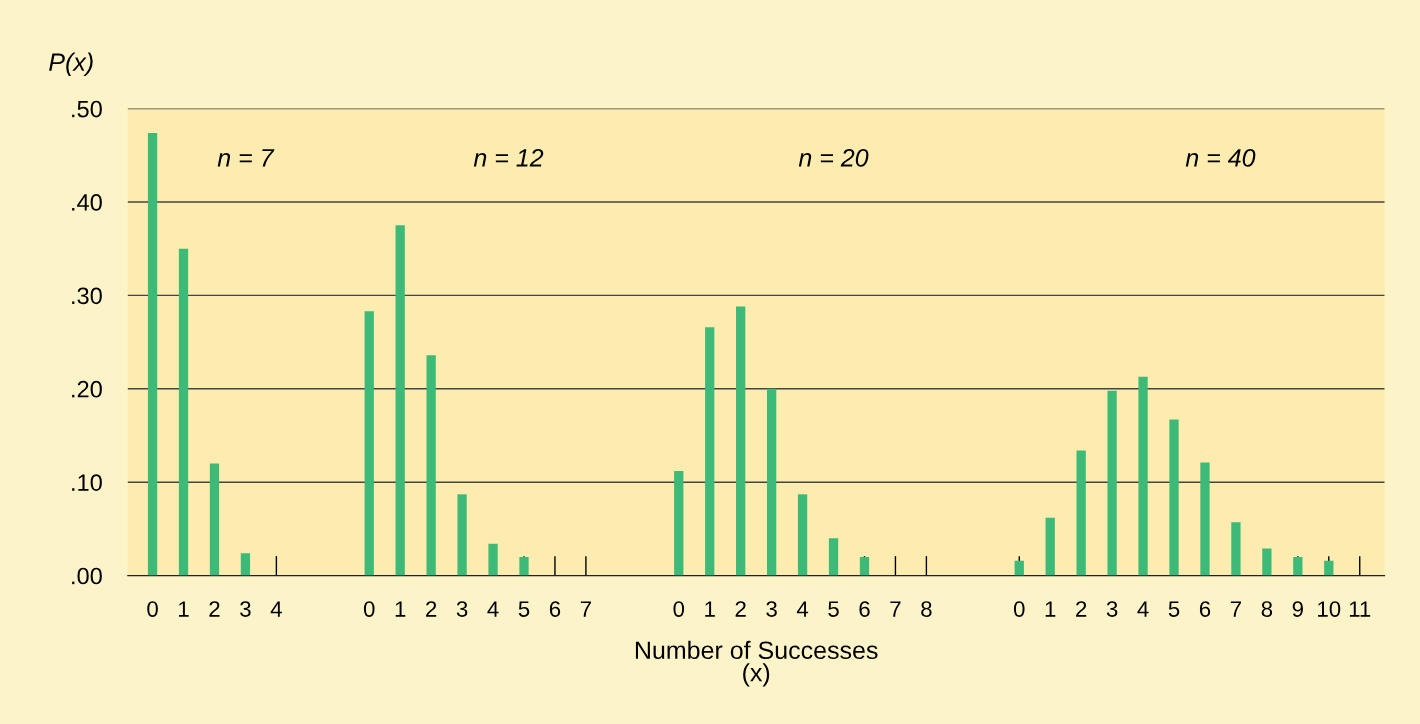 The height and width of the screenshot is (724, 1420). What do you see at coordinates (87, 482) in the screenshot?
I see `y-tick-label: .10` at bounding box center [87, 482].